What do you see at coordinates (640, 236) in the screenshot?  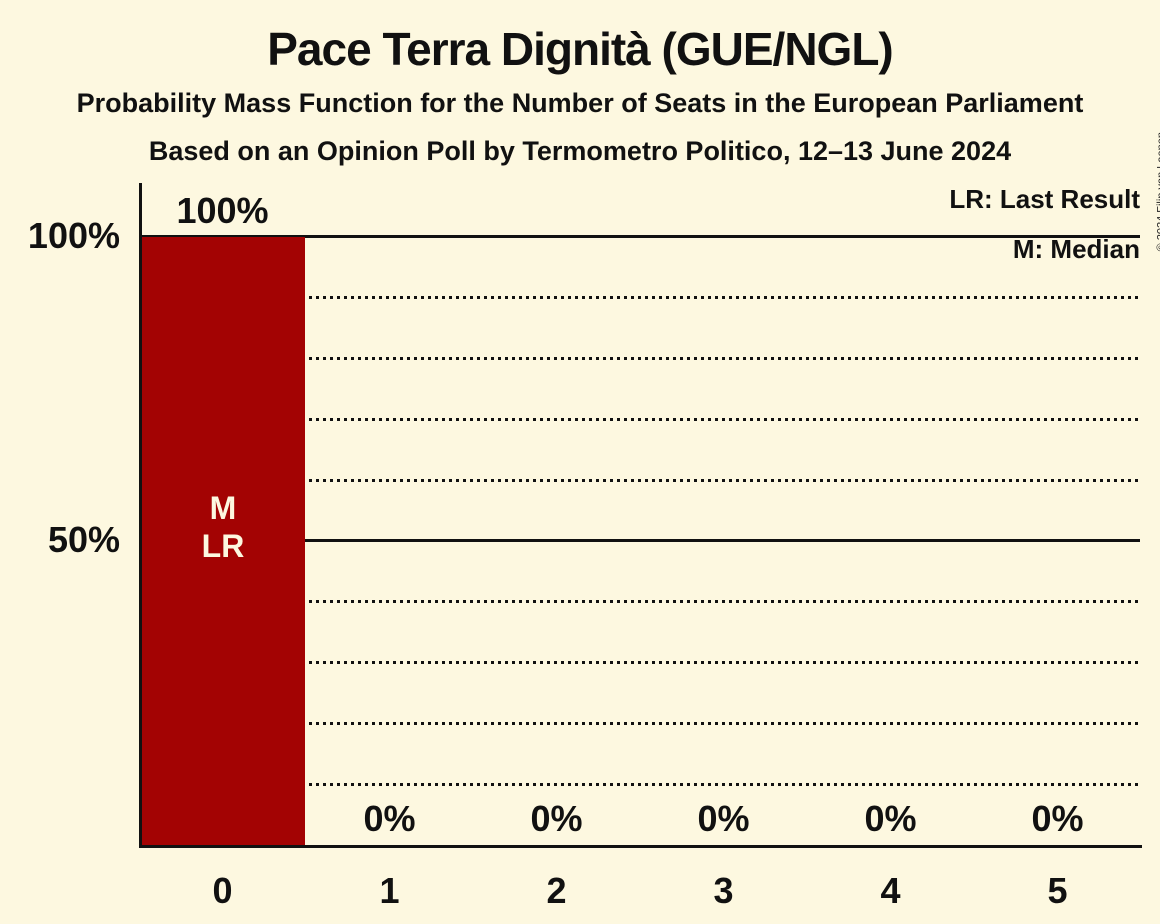 I see `gridline-100pct` at bounding box center [640, 236].